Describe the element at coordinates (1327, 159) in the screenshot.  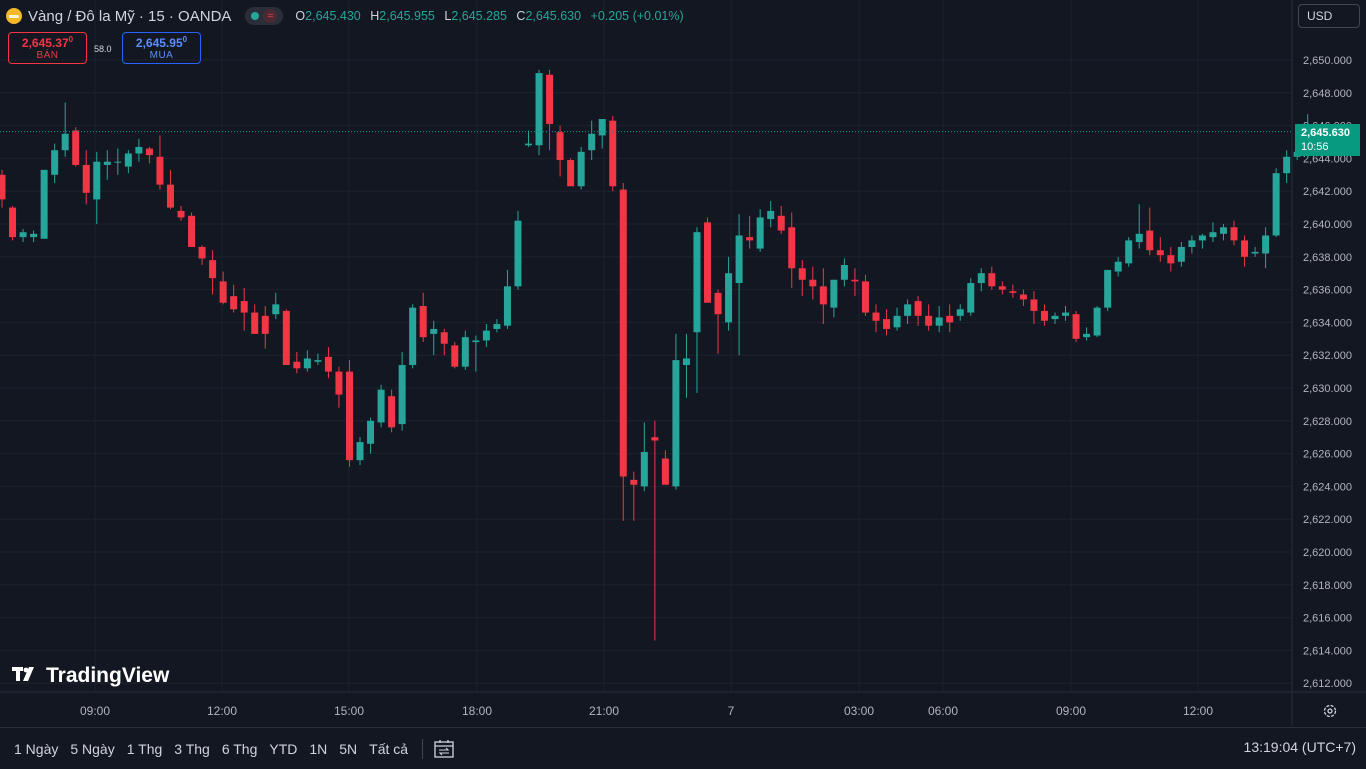
I see `y-tick-label: 2,644.000` at that location.